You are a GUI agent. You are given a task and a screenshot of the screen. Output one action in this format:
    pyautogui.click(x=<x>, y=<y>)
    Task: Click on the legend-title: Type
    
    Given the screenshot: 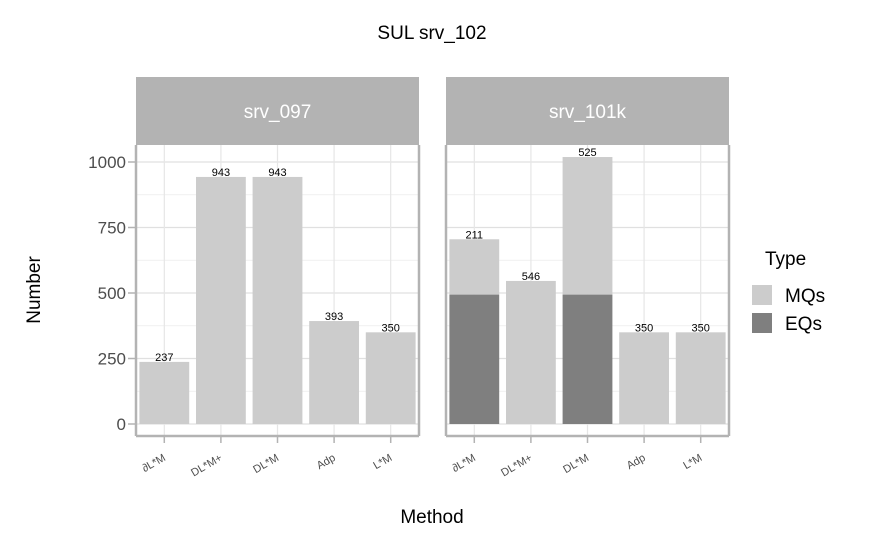 What is the action you would take?
    pyautogui.click(x=785, y=259)
    